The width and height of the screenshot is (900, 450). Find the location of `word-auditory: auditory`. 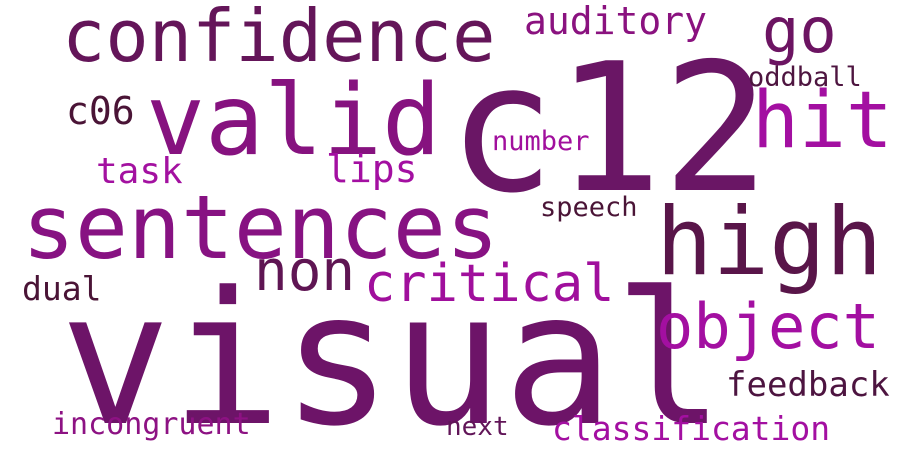

word-auditory: auditory is located at coordinates (616, 21).